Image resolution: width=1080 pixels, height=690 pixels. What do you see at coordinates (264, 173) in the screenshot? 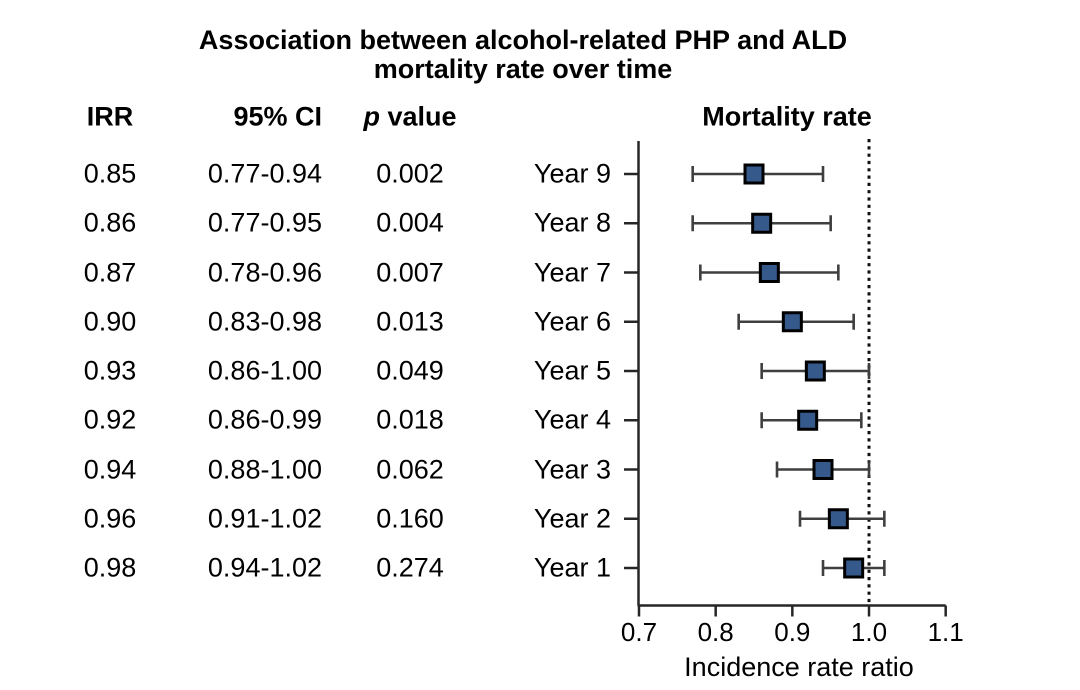
I see `ci-value: 0.77-0.94` at bounding box center [264, 173].